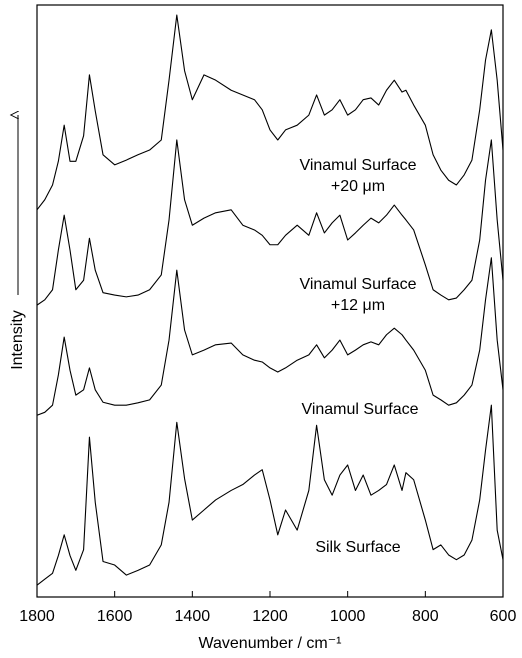 This screenshot has height=658, width=522. I want to click on x-tick-label: 600, so click(503, 616).